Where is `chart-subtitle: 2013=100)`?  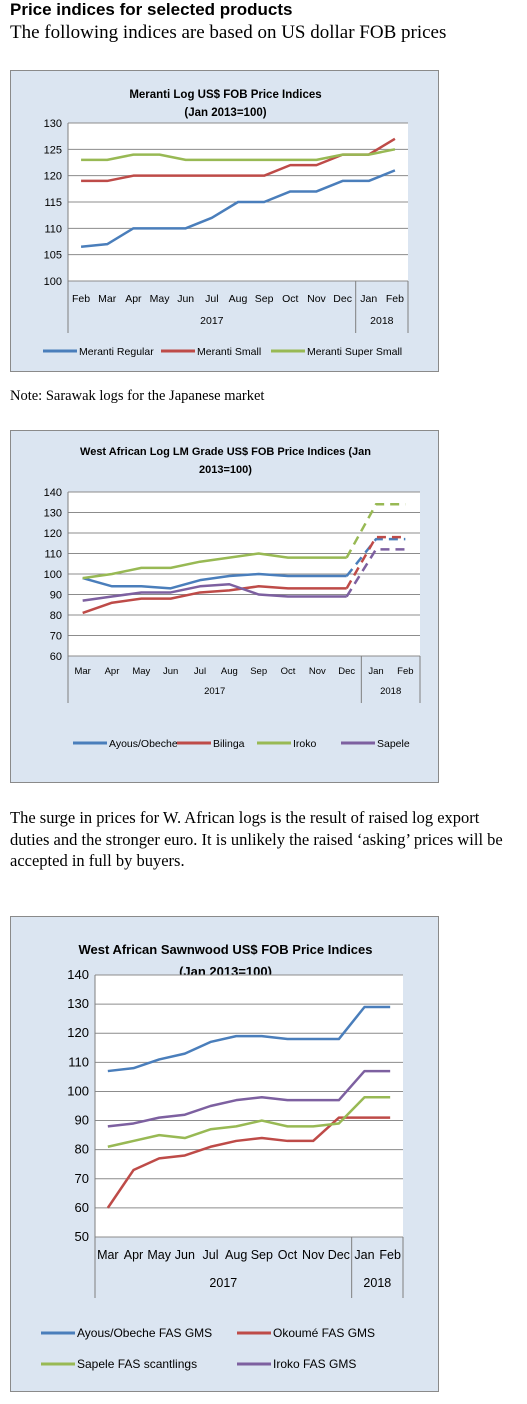
chart-subtitle: 2013=100) is located at coordinates (225, 470).